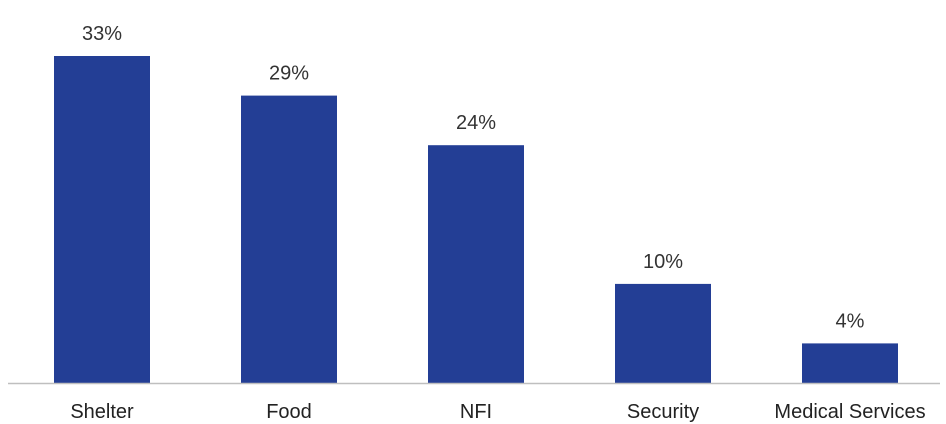 This screenshot has height=424, width=946. I want to click on x-tick-nfi: NFI, so click(476, 412).